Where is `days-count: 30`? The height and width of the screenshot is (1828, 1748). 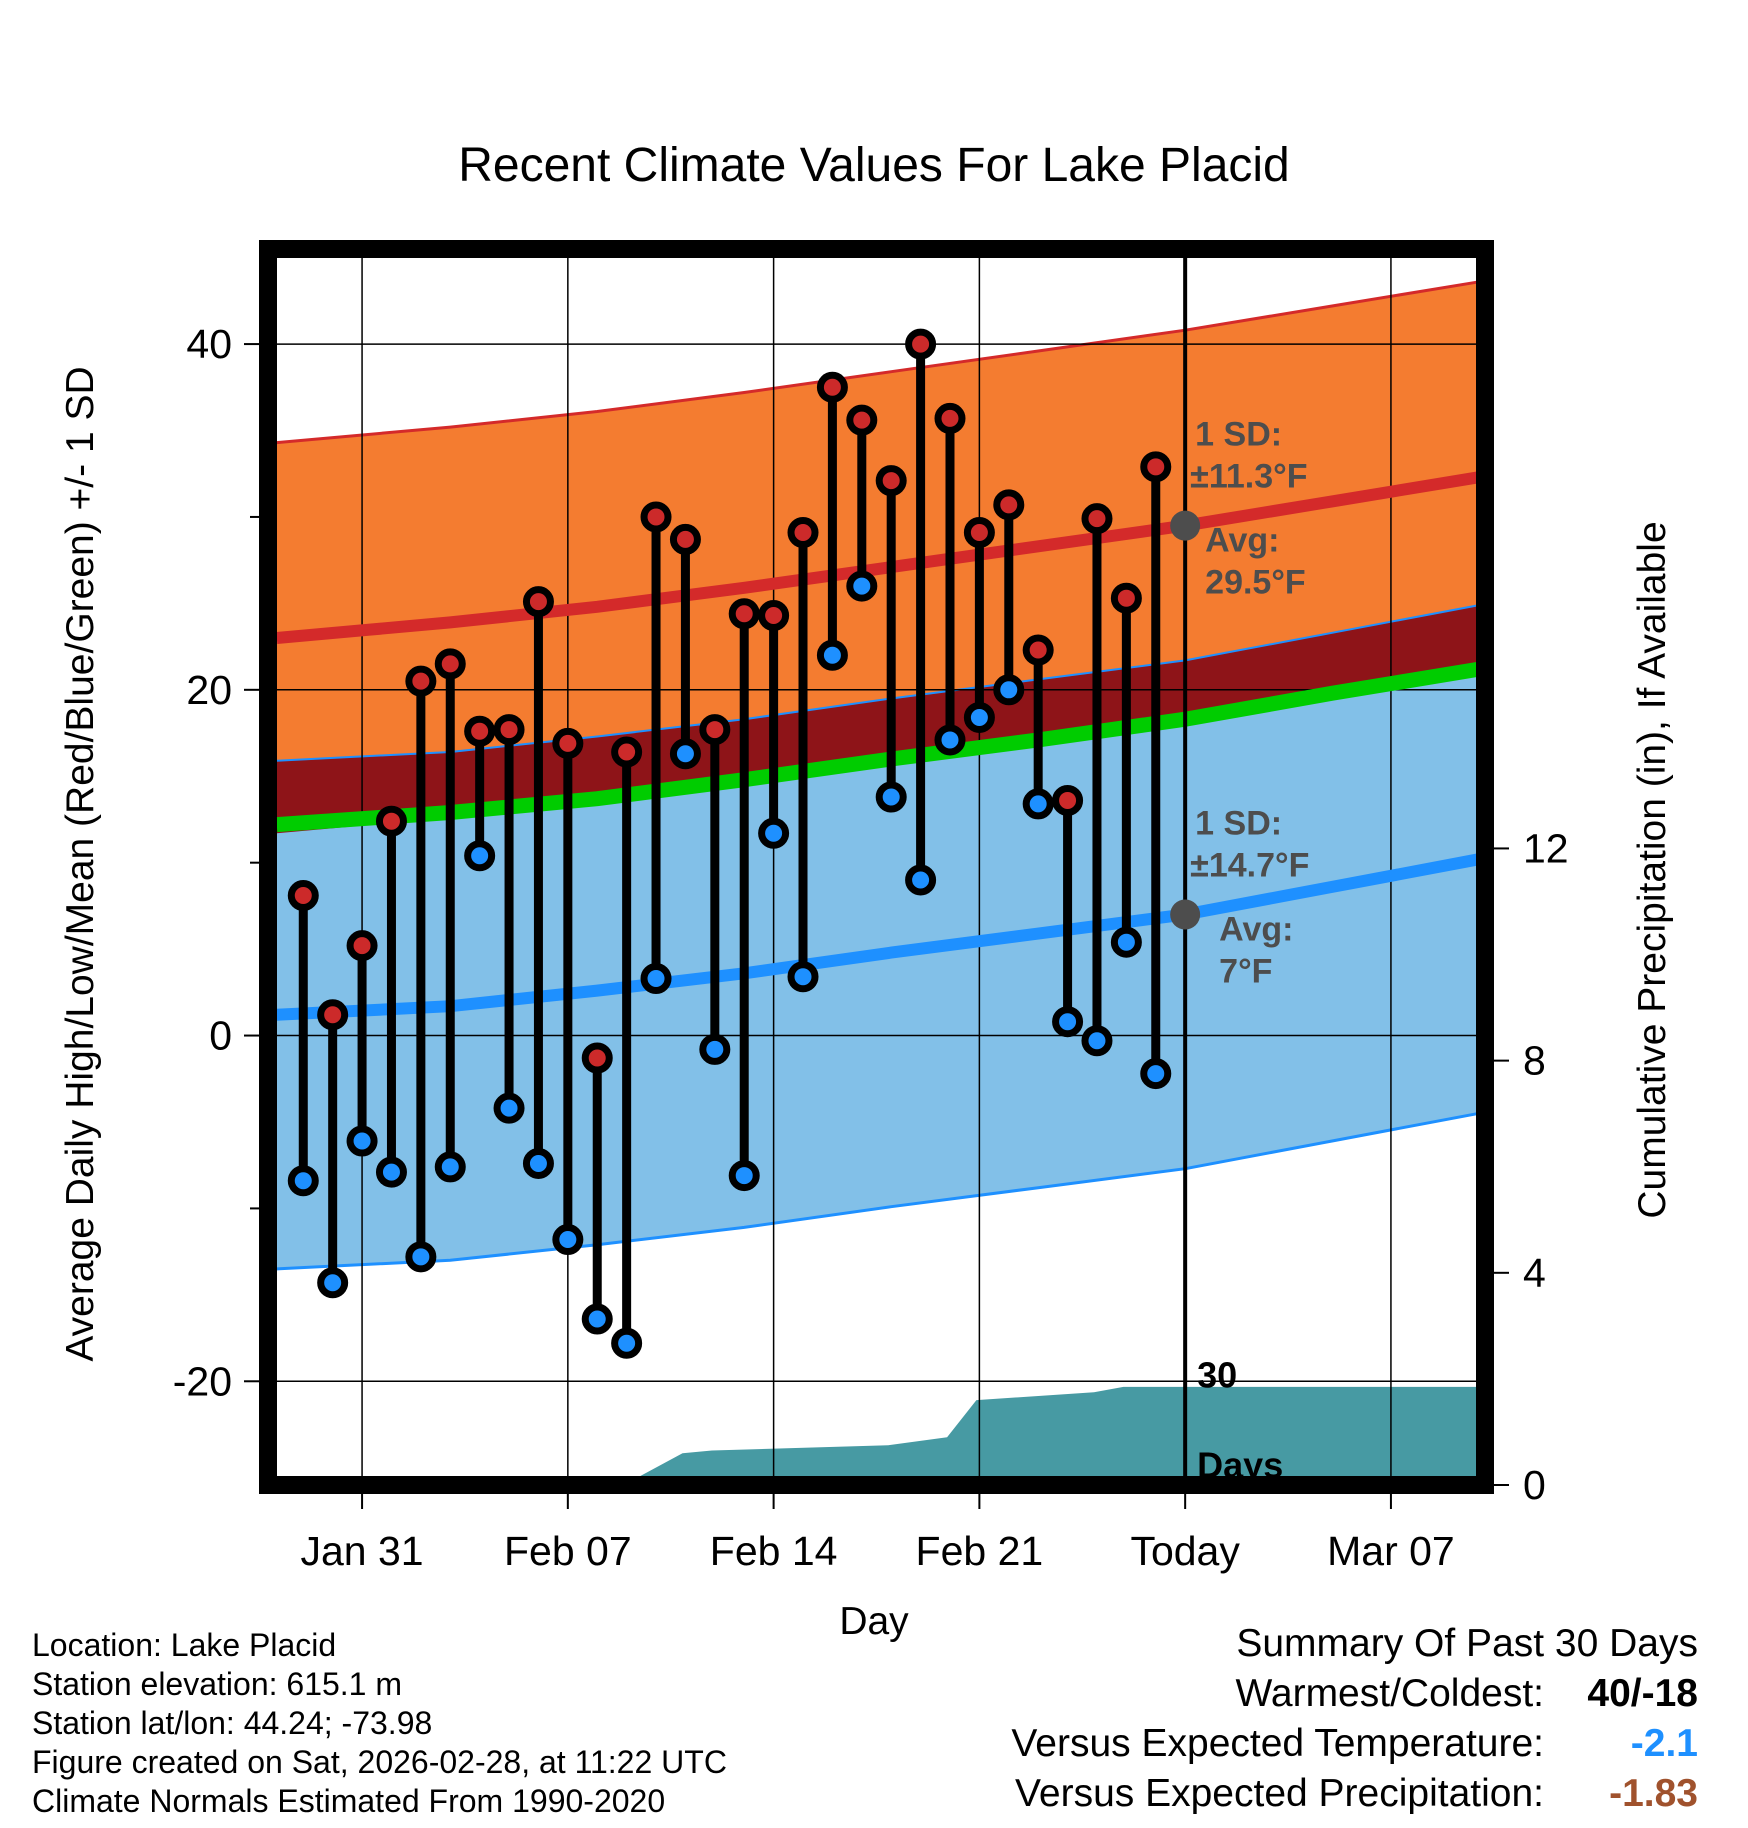 days-count: 30 is located at coordinates (1217, 1375).